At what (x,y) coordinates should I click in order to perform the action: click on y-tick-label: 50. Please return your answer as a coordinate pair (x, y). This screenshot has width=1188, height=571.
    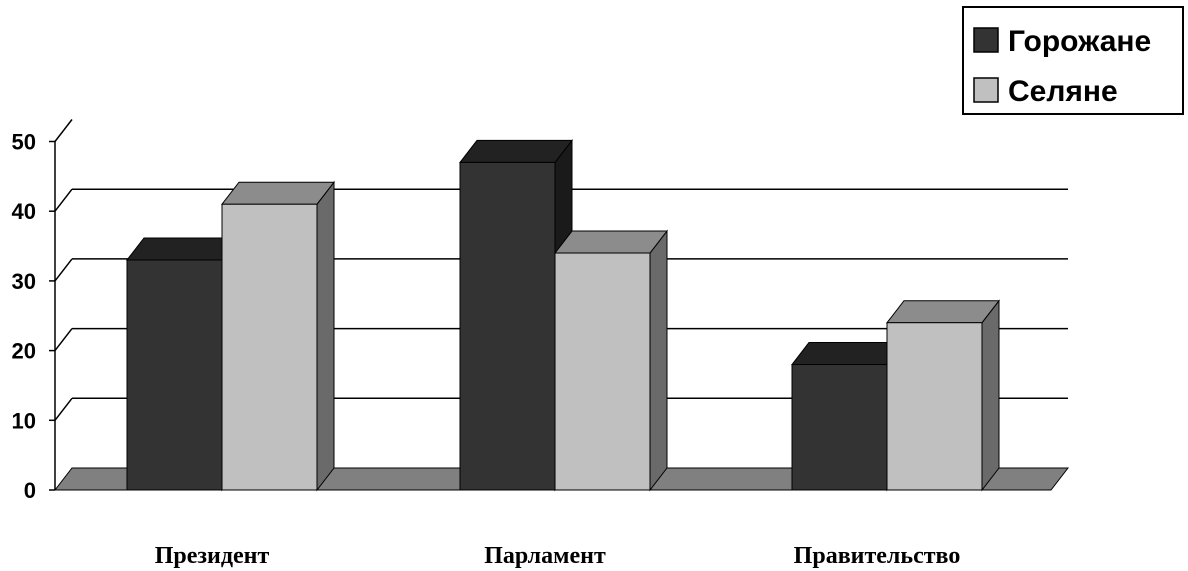
    Looking at the image, I should click on (24, 142).